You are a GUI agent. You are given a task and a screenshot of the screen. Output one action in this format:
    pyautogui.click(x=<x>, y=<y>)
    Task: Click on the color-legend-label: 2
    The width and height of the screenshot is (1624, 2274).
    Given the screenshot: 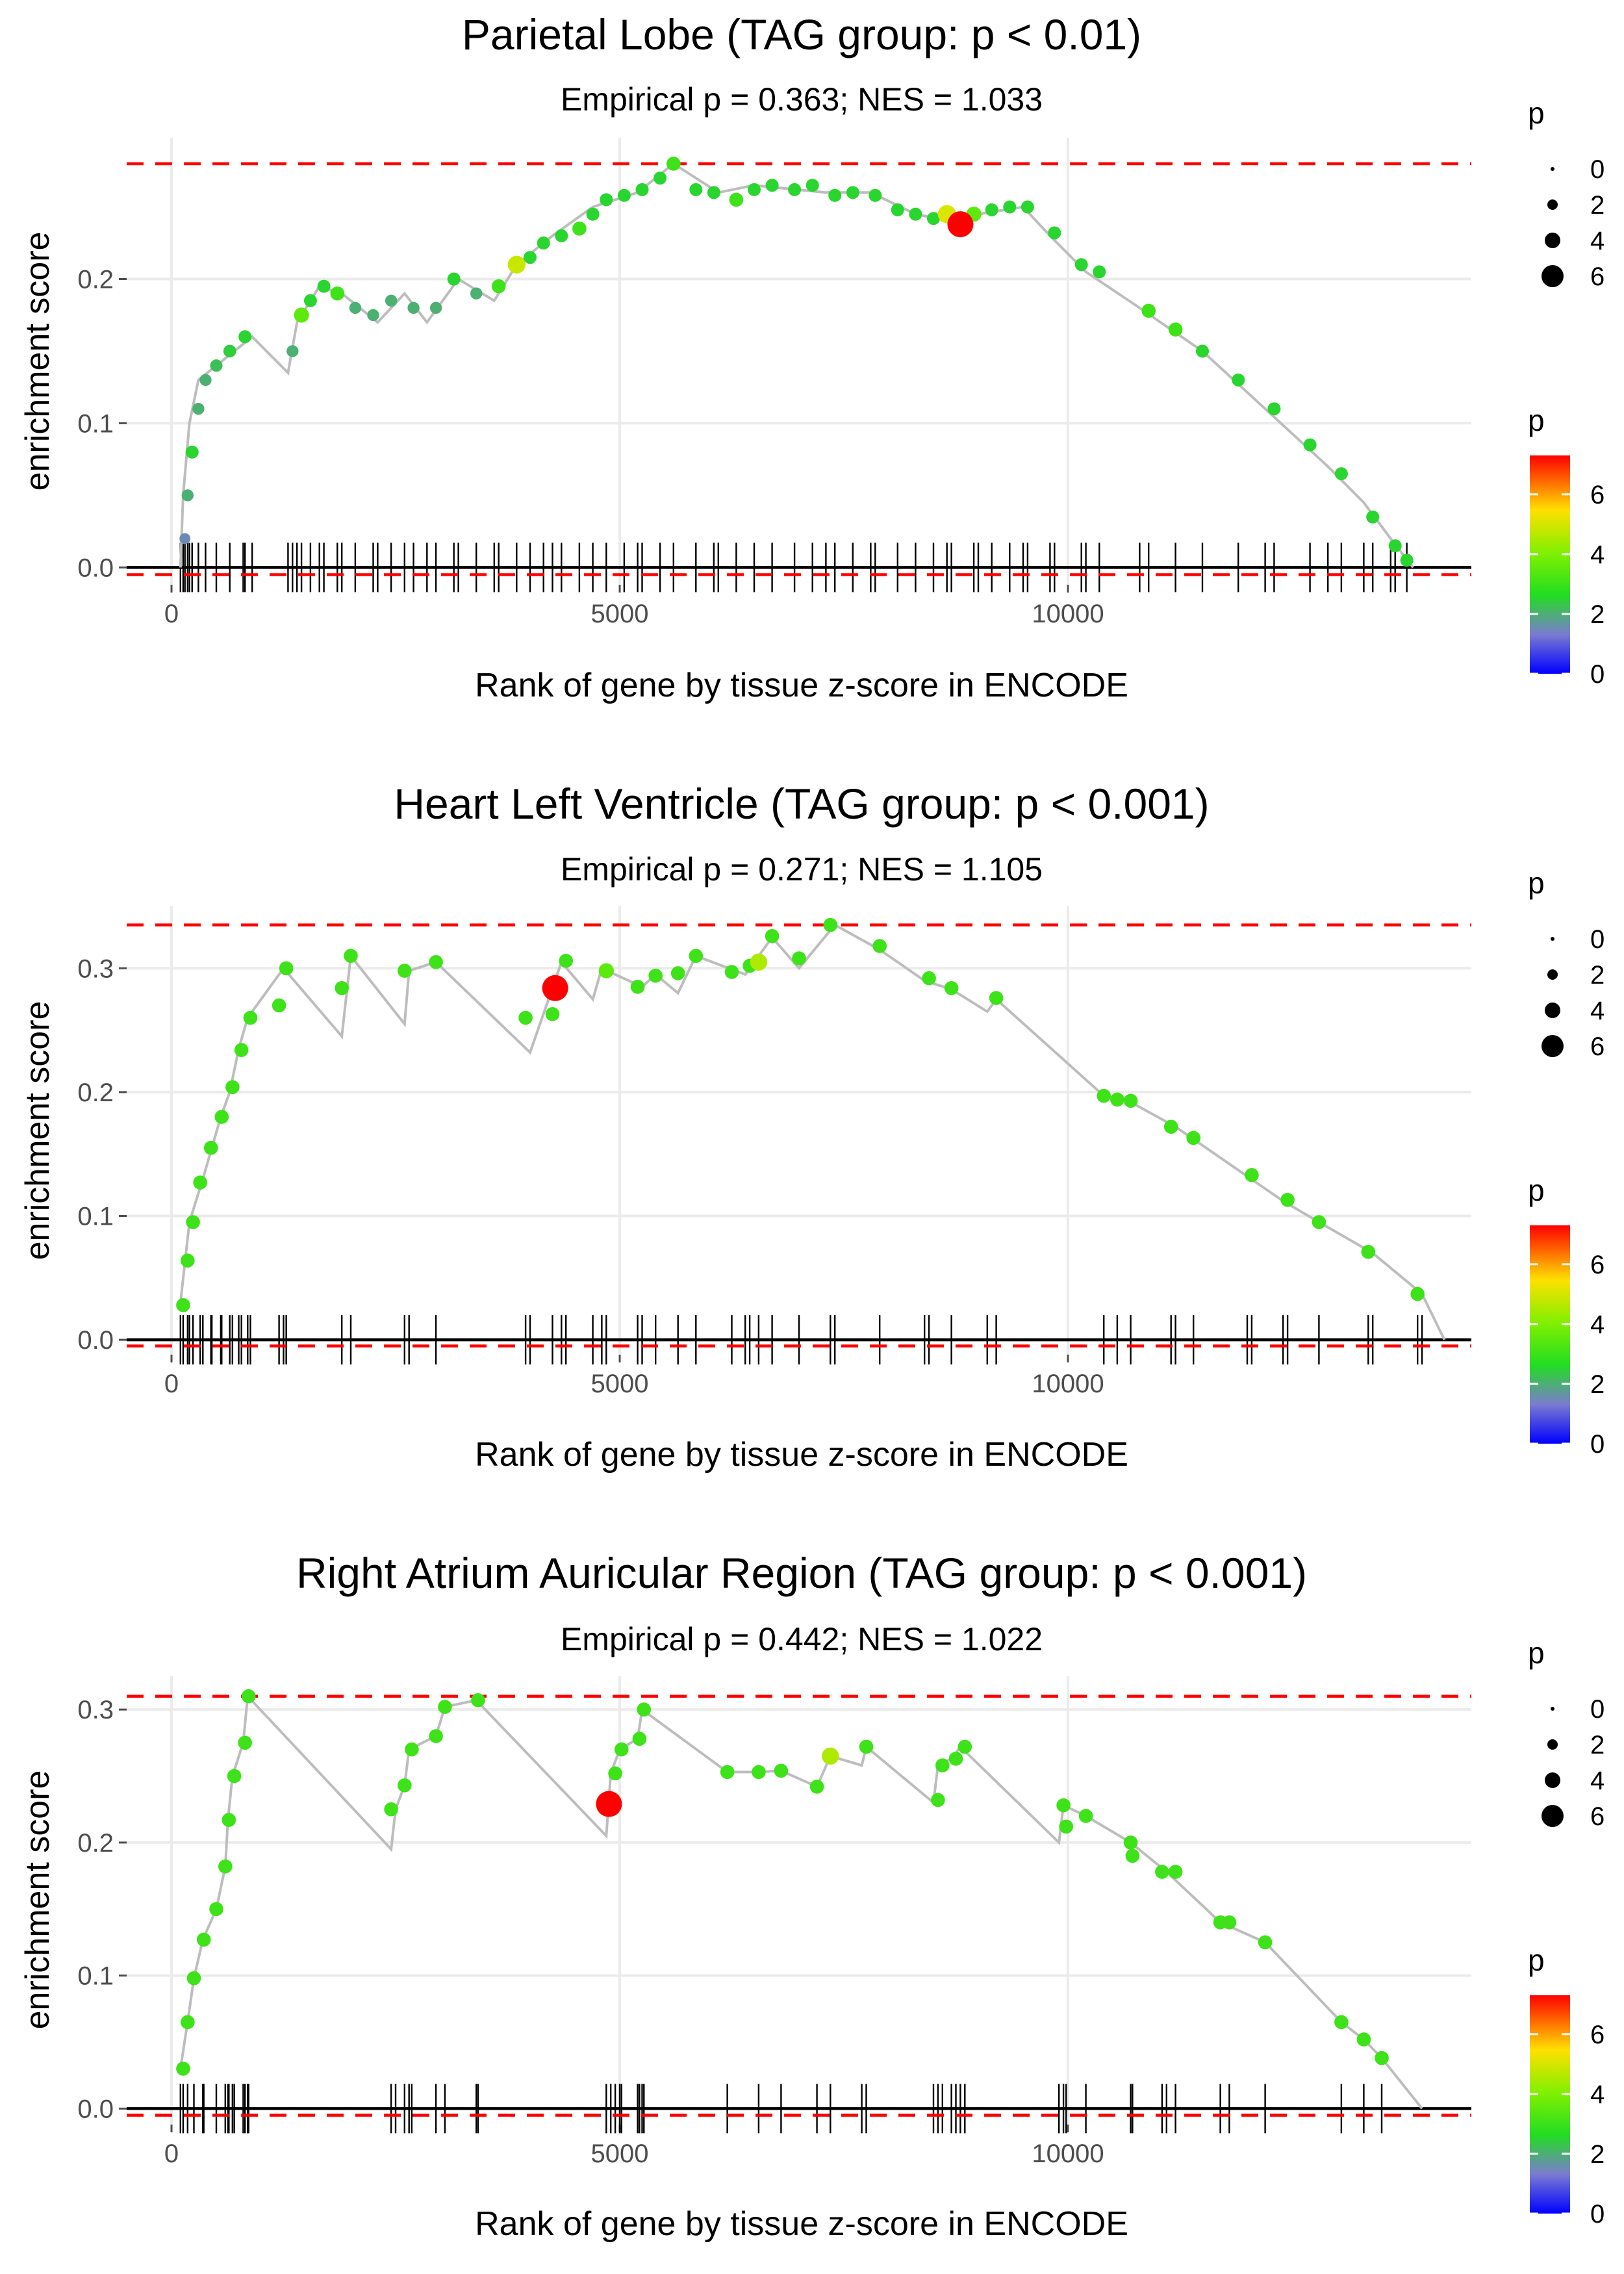 What is the action you would take?
    pyautogui.click(x=1597, y=1384)
    